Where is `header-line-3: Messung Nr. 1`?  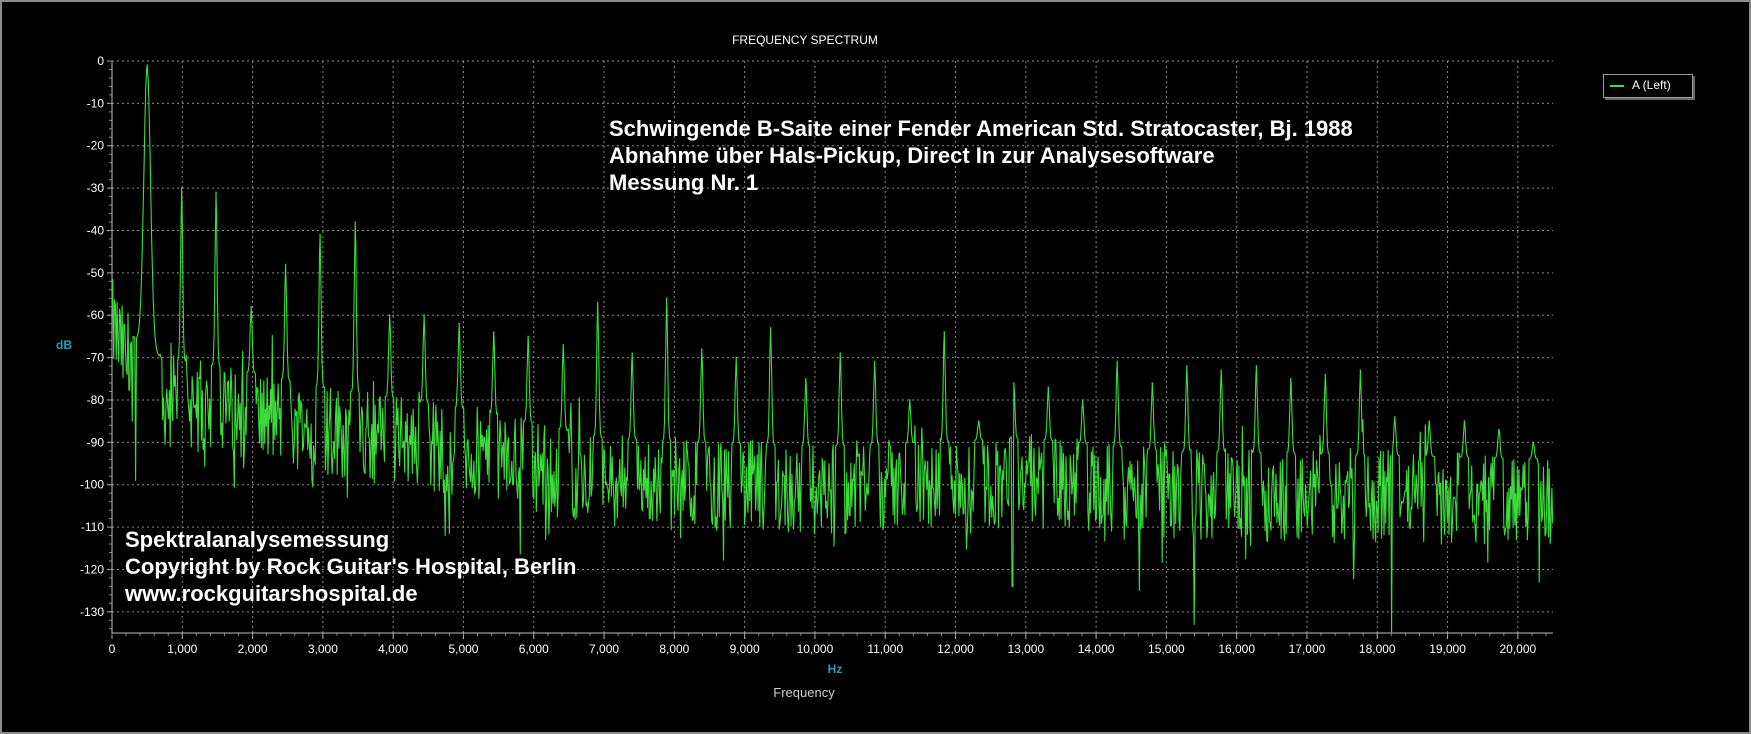
header-line-3: Messung Nr. 1 is located at coordinates (684, 182).